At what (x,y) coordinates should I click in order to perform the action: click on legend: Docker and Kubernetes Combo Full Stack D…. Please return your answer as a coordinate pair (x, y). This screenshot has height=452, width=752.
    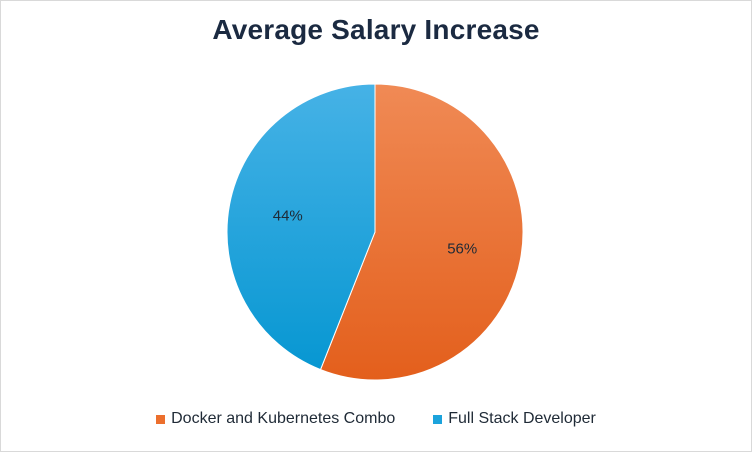
    Looking at the image, I should click on (376, 419).